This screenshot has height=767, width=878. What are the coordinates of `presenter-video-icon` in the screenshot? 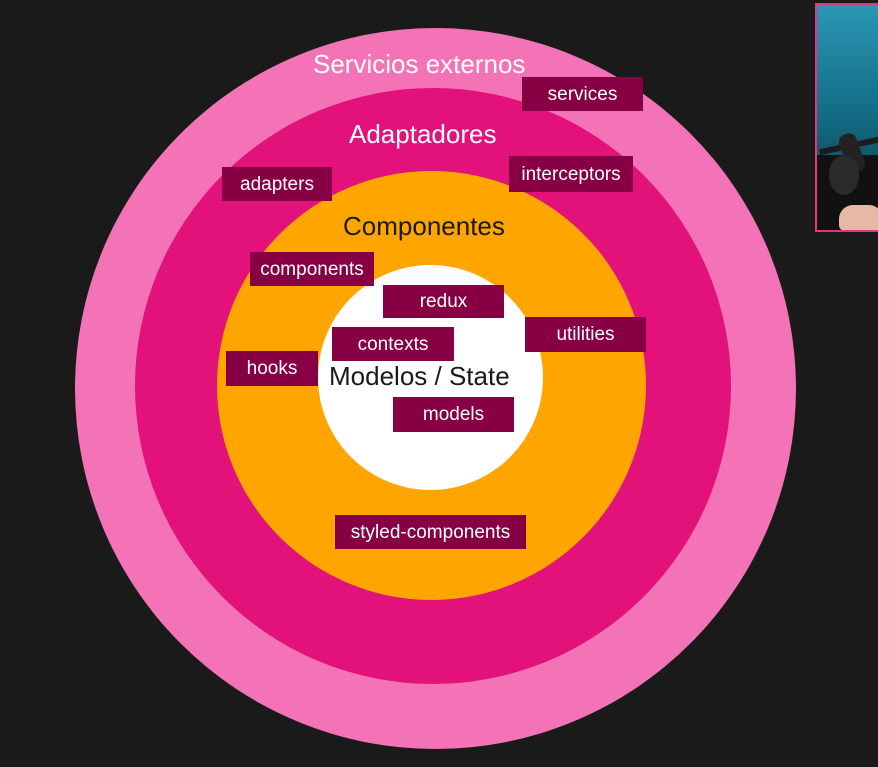 It's located at (846, 117).